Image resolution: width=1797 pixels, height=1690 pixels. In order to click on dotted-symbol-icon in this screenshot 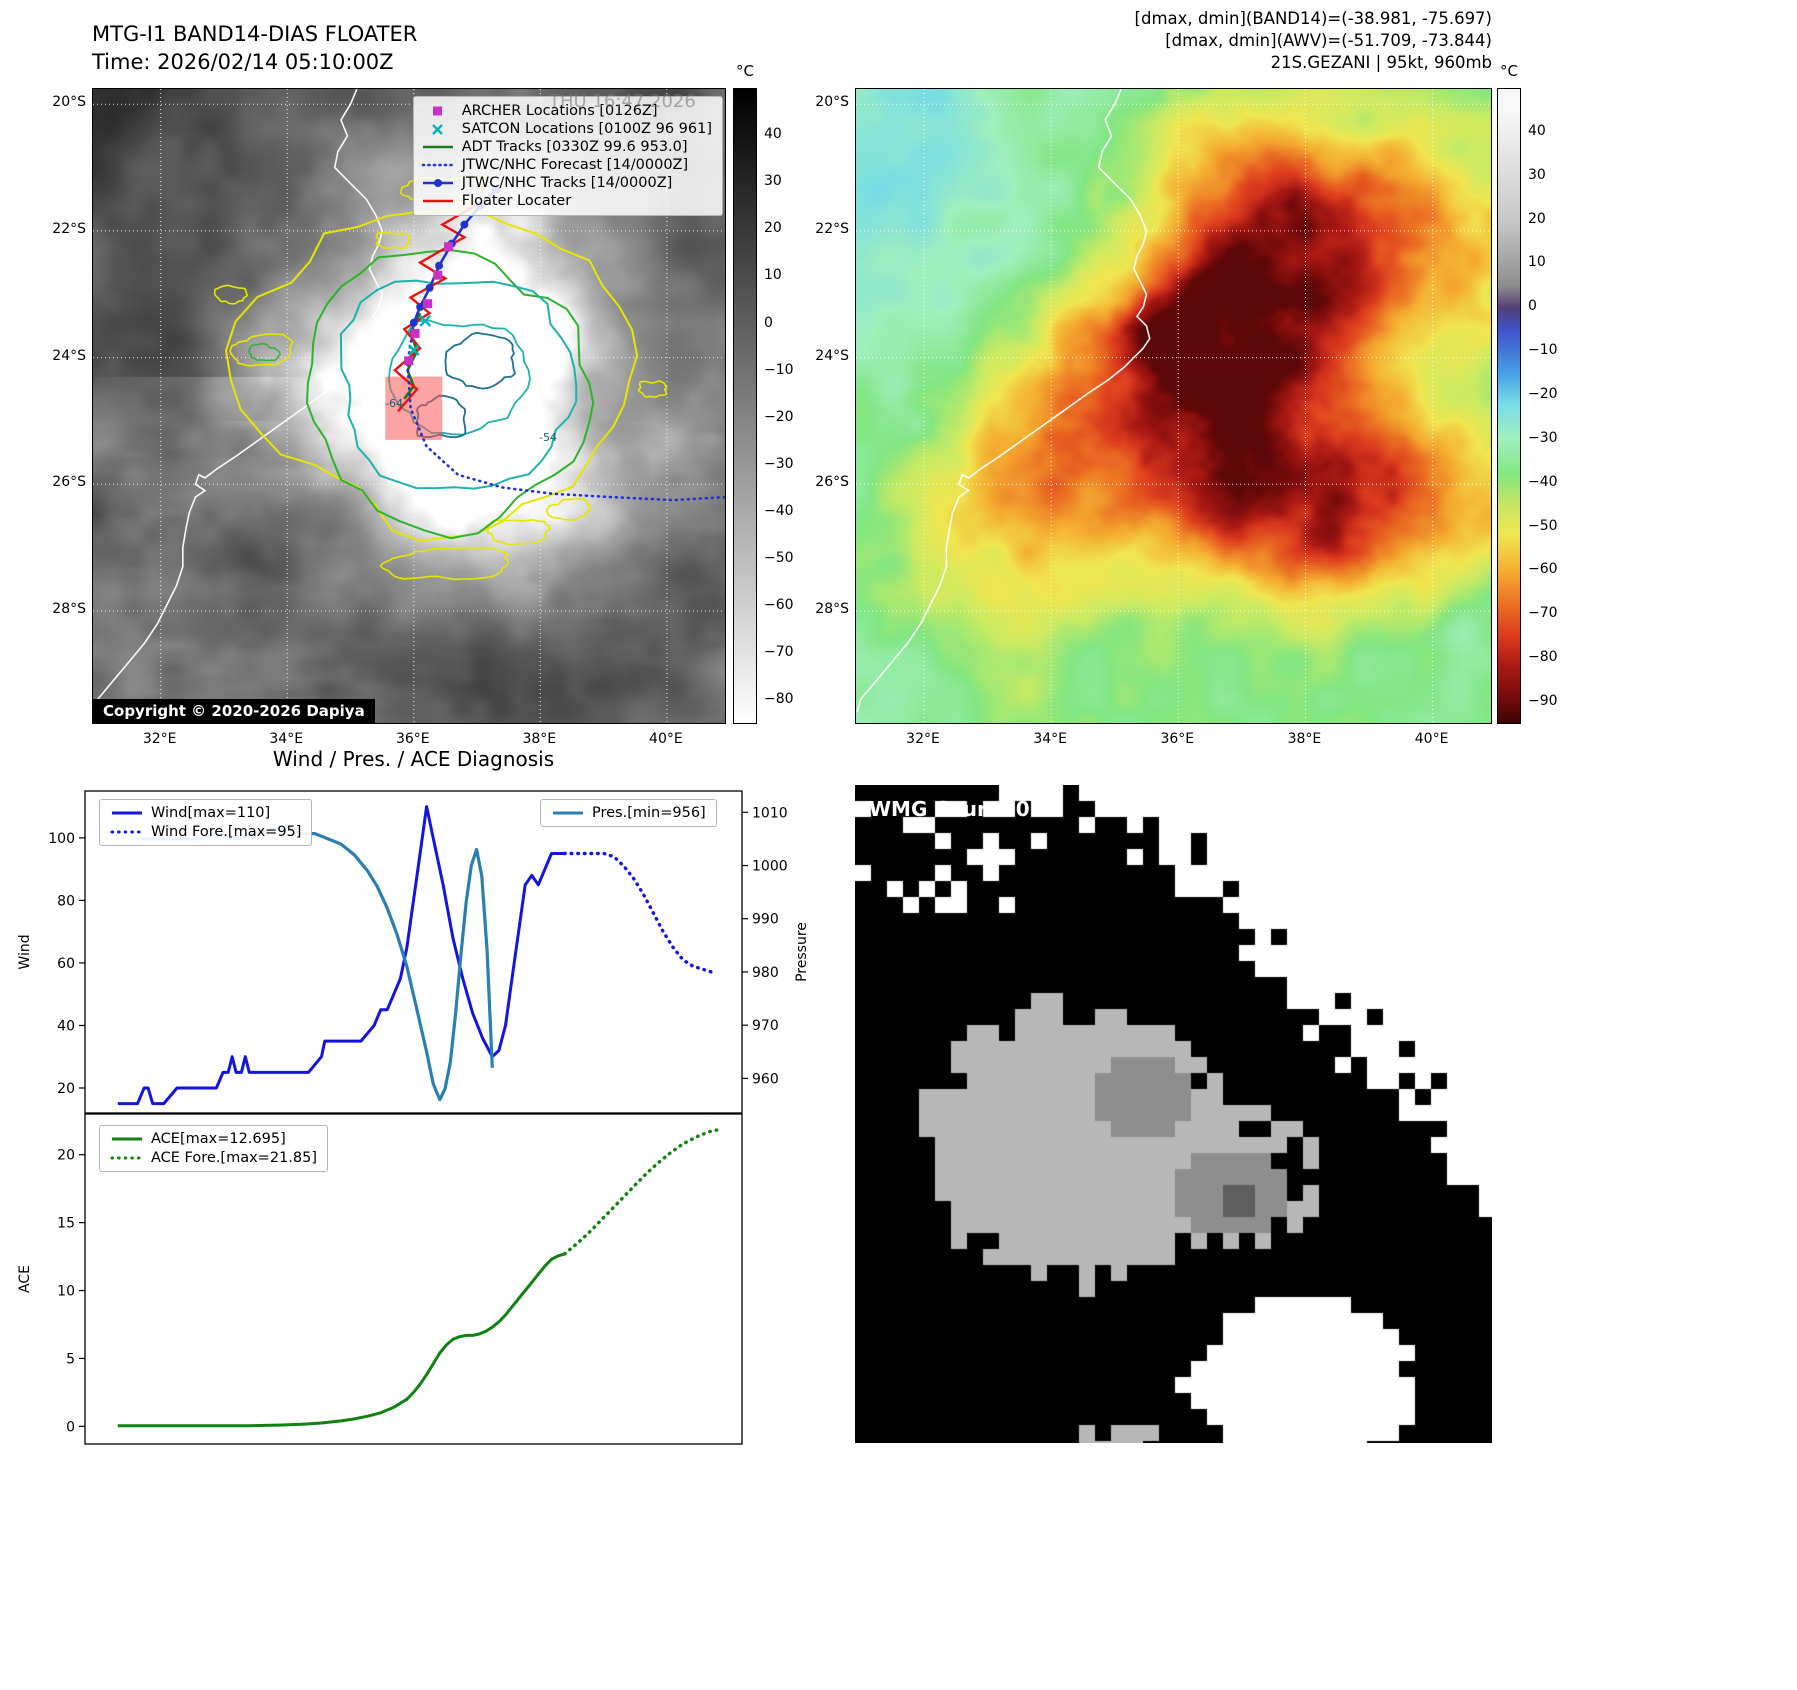, I will do `click(438, 165)`.